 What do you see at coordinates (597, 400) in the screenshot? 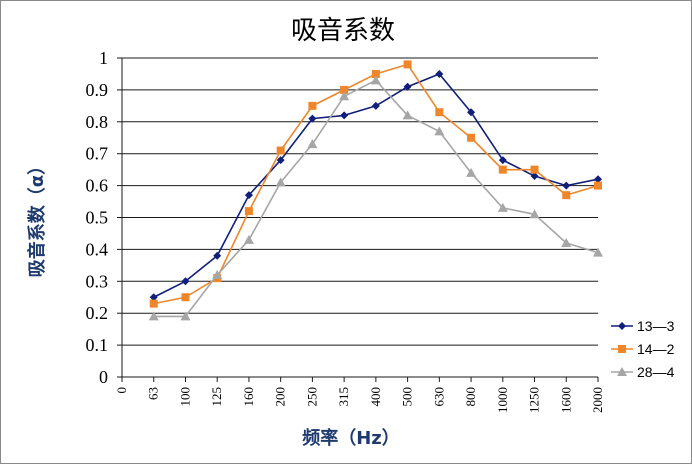
I see `x-tick-label: 2000` at bounding box center [597, 400].